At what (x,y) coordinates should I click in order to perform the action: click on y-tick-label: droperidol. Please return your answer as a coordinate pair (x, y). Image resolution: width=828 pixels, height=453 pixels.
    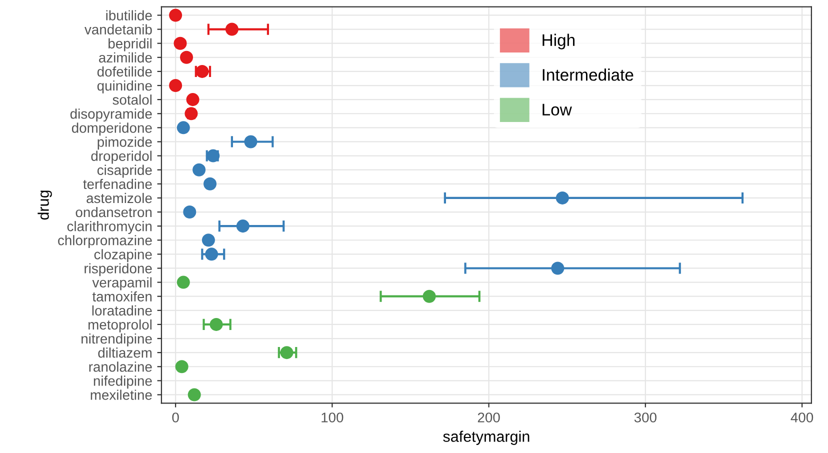
    Looking at the image, I should click on (121, 157).